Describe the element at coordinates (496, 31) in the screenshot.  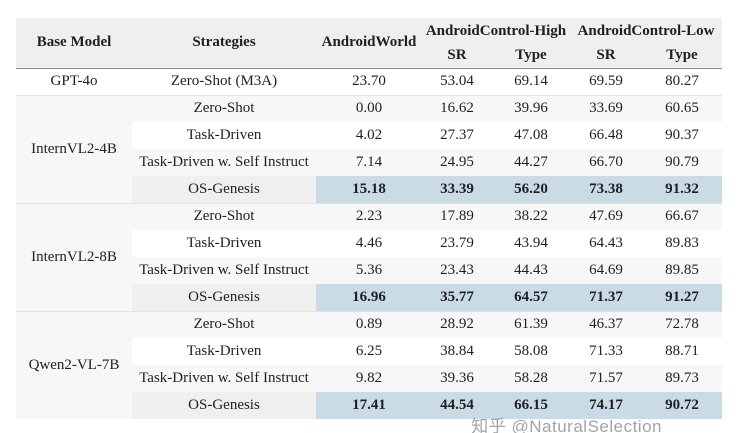
I see `header-androidcontrol-high: AndroidControl-High` at that location.